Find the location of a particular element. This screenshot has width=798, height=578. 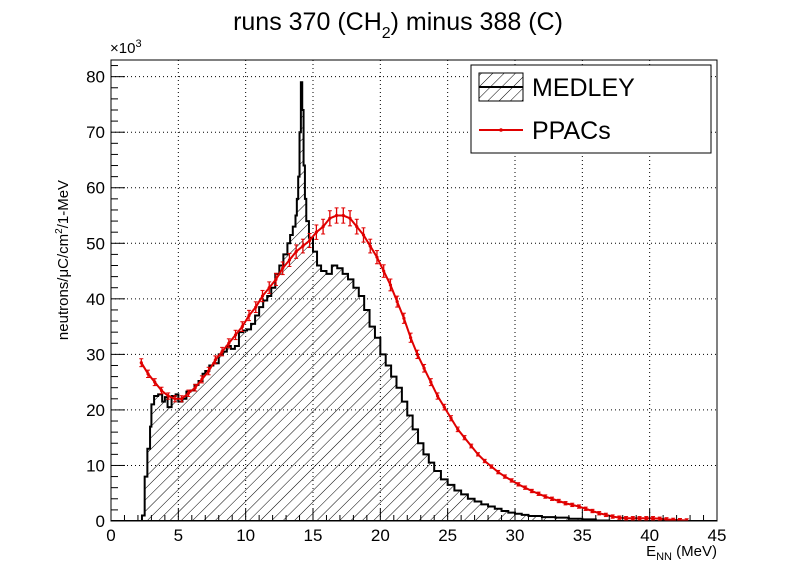

y-tick-label: 70 is located at coordinates (95, 132).